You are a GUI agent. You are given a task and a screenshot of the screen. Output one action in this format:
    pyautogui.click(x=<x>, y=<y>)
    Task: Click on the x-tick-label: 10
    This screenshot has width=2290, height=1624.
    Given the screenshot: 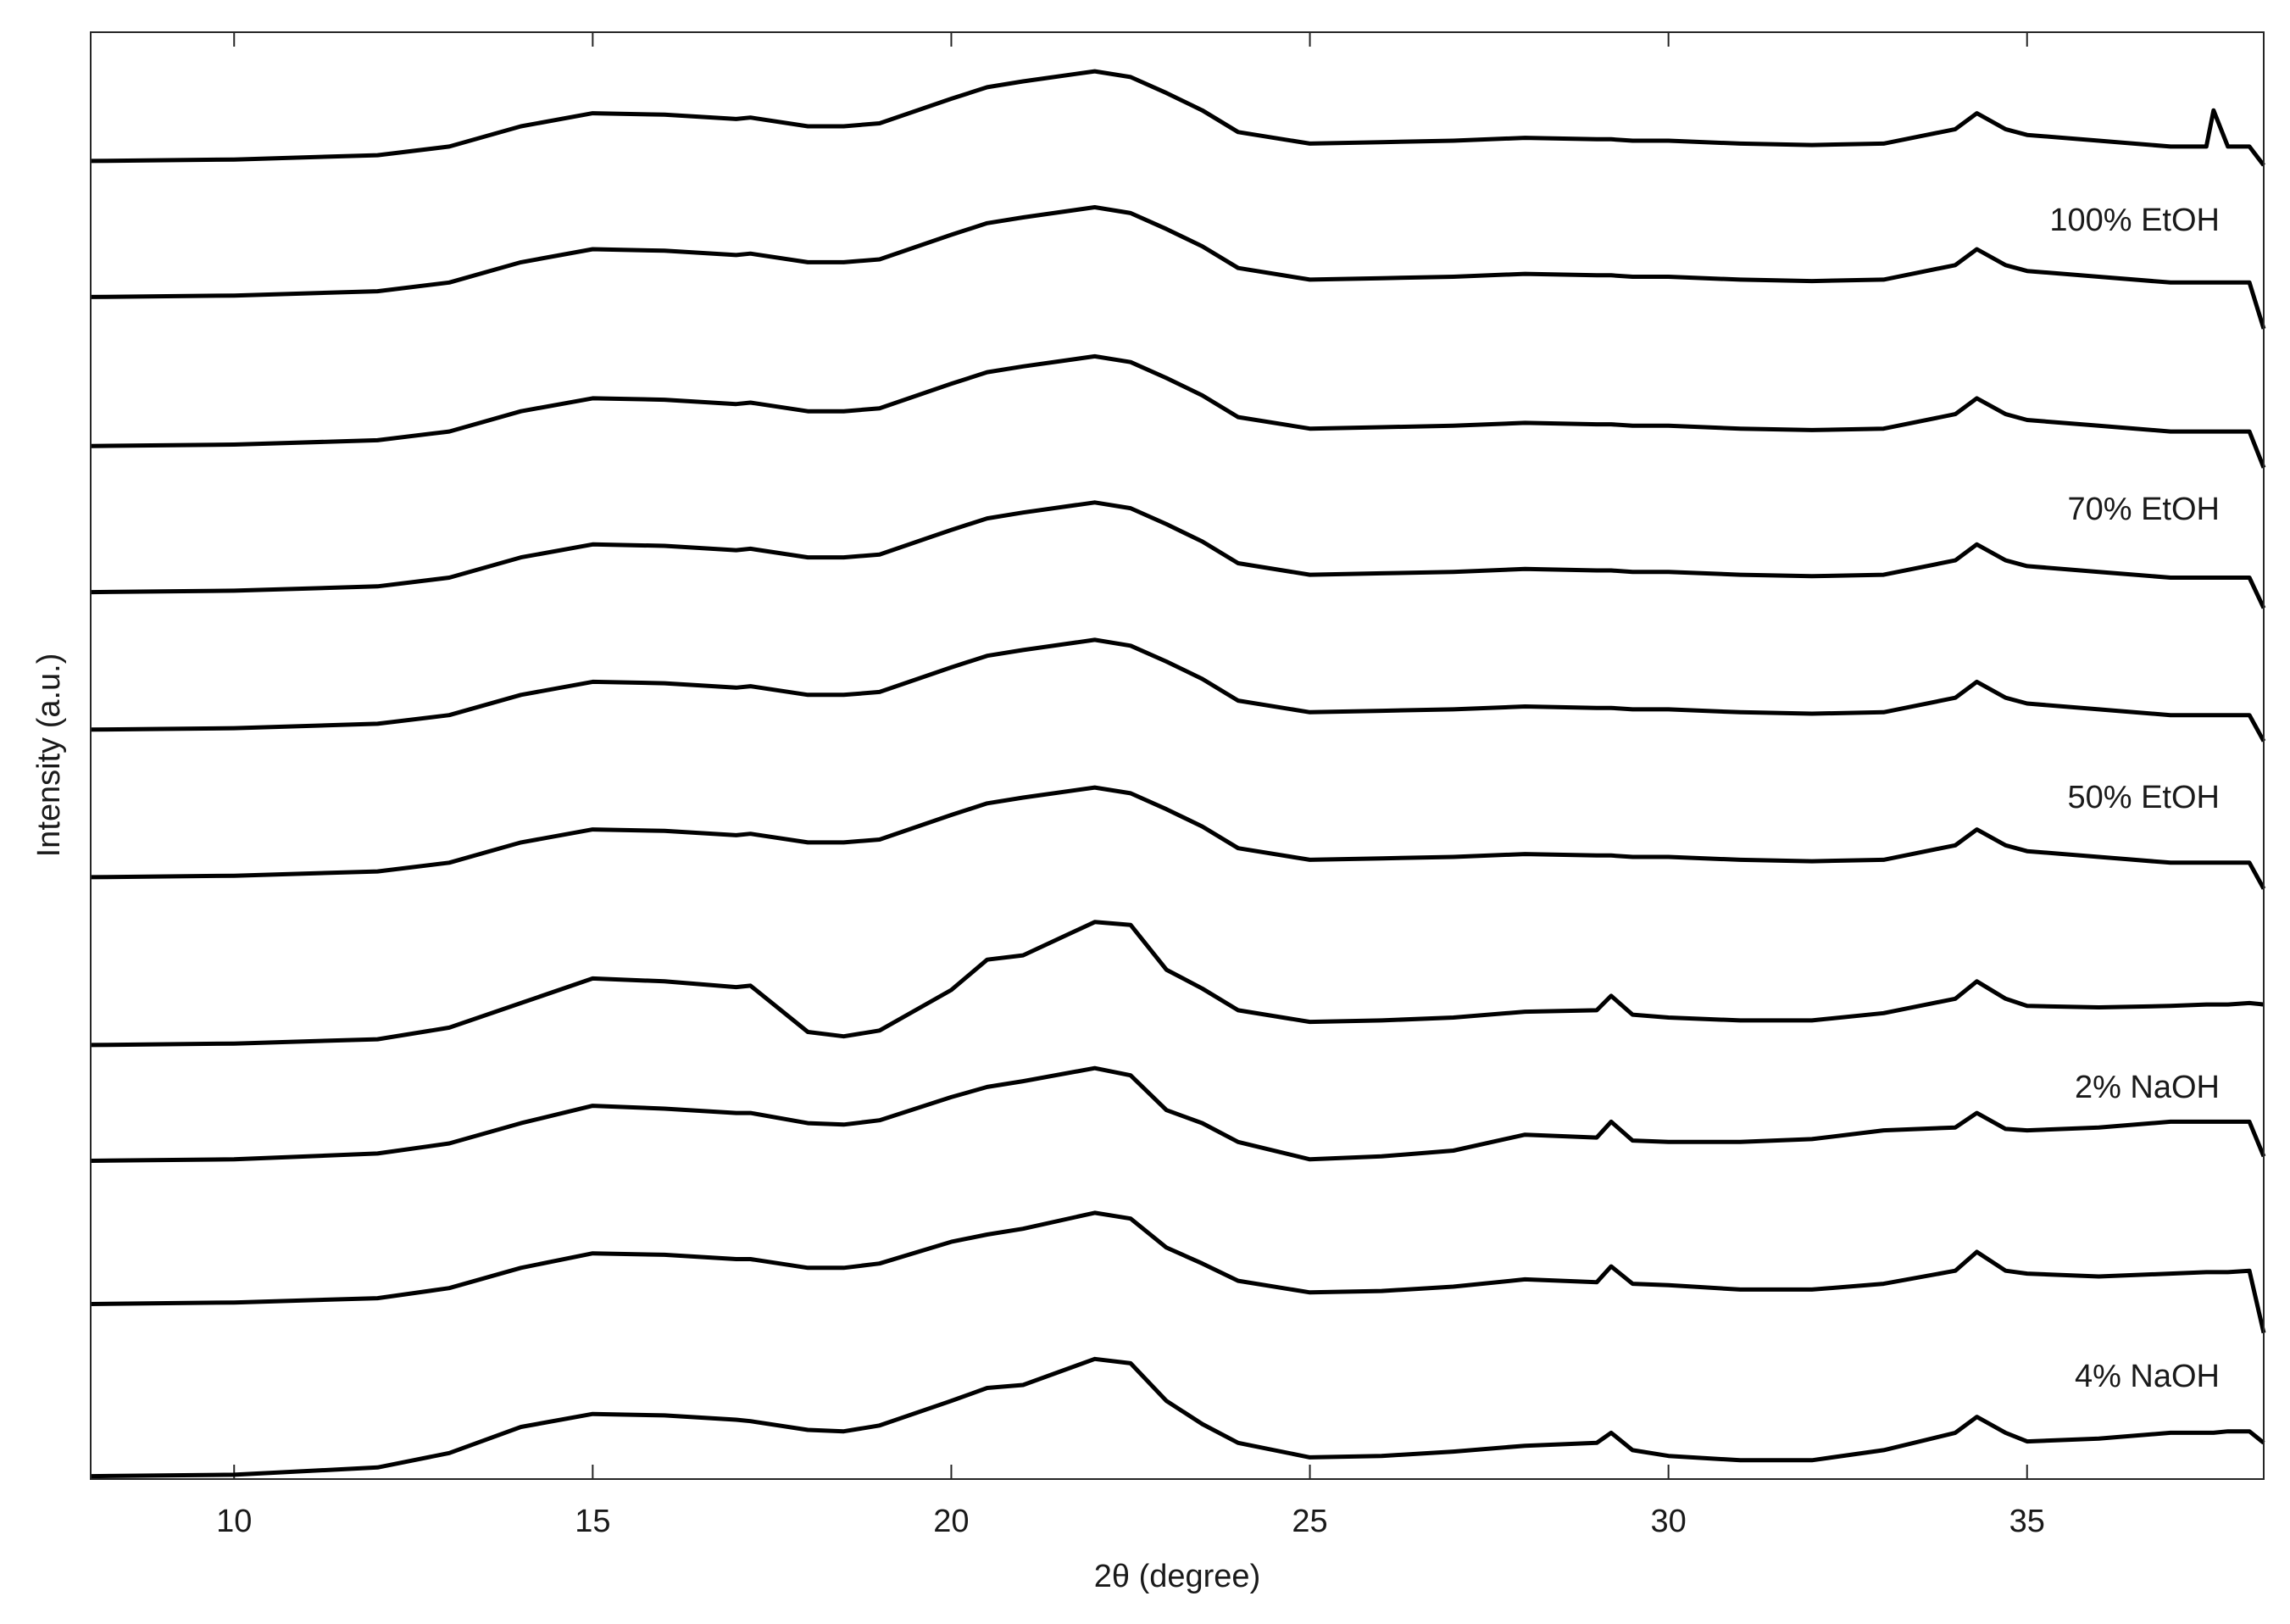 What is the action you would take?
    pyautogui.click(x=234, y=1522)
    